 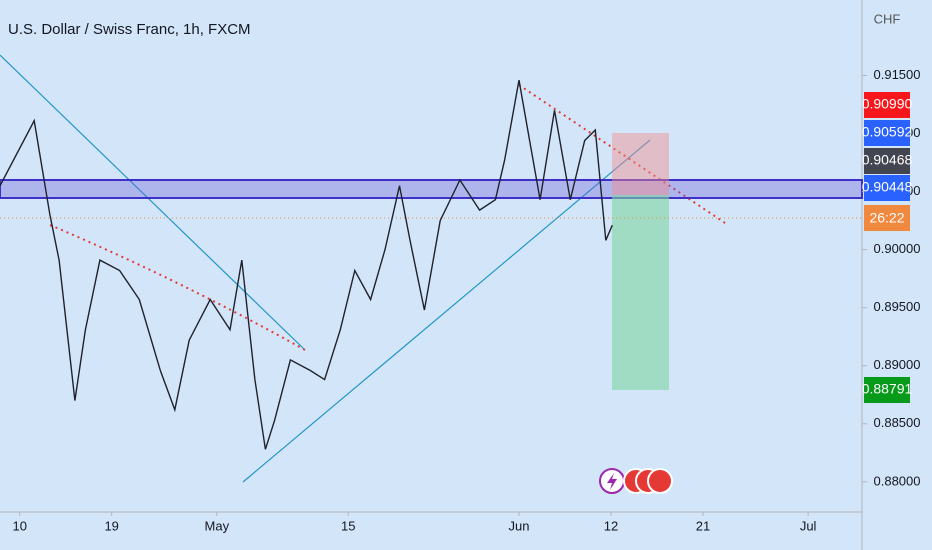 I want to click on price-badge-label: 0.88791, so click(x=887, y=389).